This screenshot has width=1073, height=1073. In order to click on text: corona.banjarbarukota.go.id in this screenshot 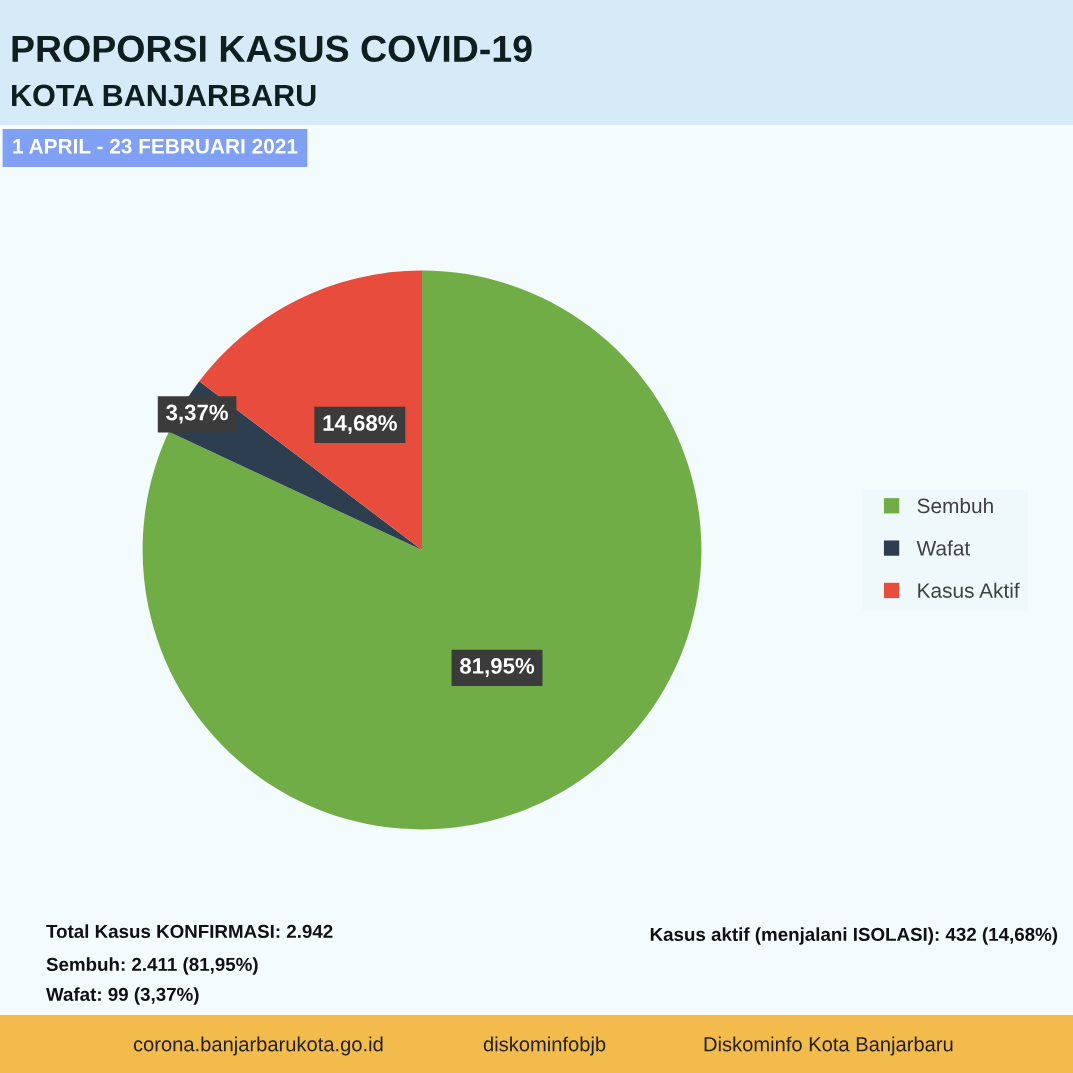, I will do `click(258, 1046)`.